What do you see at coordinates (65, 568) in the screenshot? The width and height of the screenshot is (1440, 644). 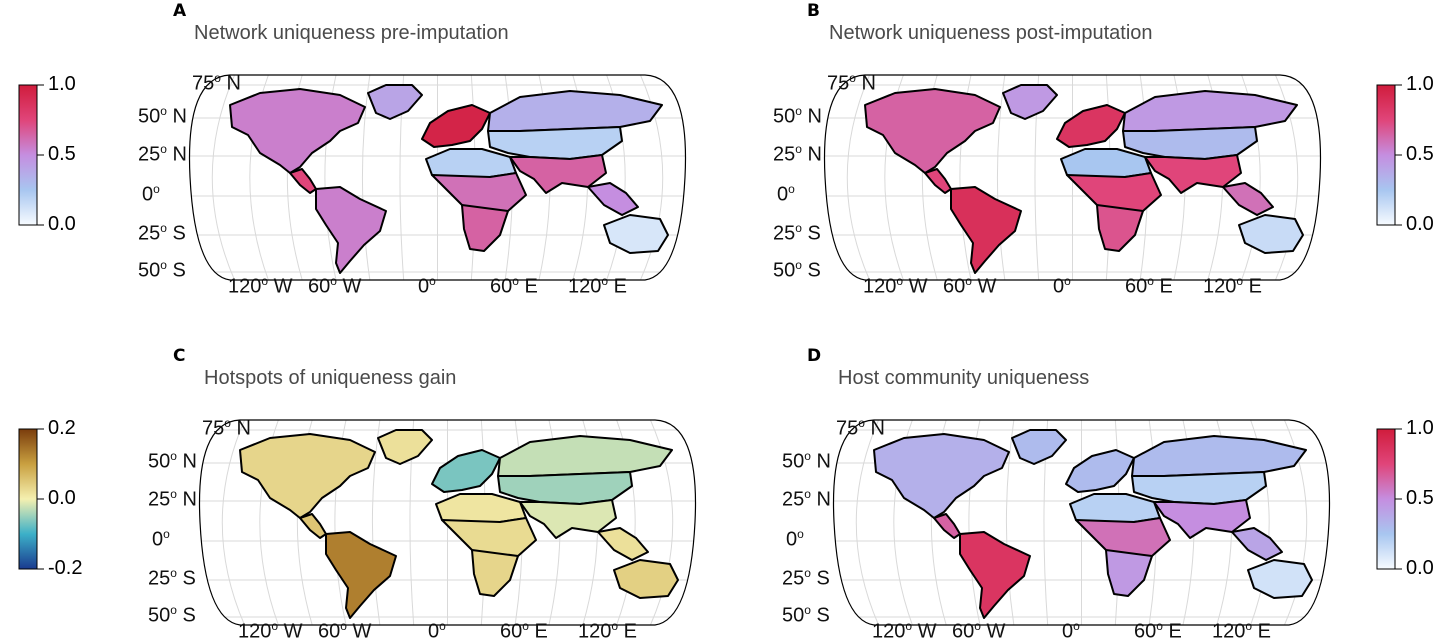 I see `colorbar-tick-label: -0.2` at bounding box center [65, 568].